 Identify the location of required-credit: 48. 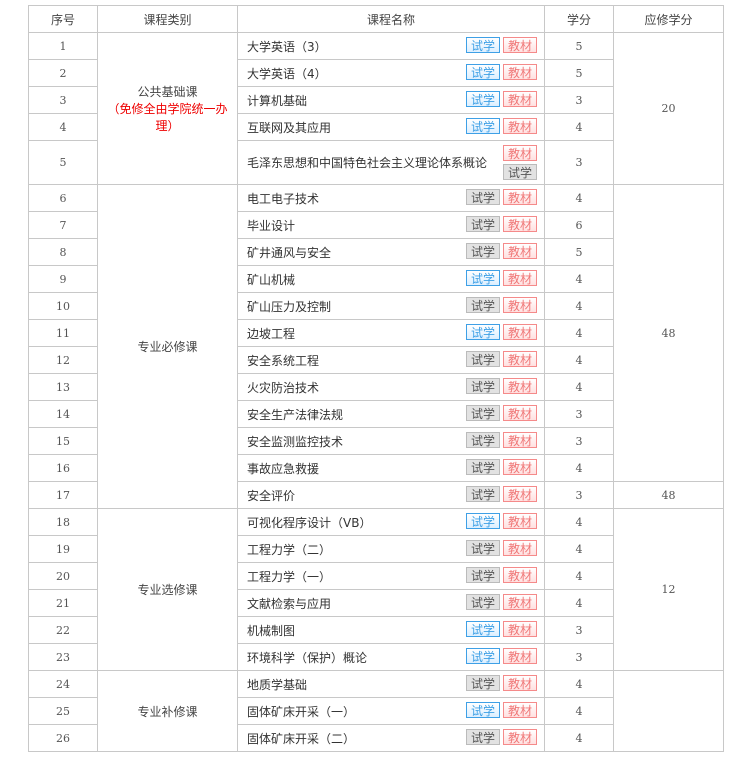
(668, 495).